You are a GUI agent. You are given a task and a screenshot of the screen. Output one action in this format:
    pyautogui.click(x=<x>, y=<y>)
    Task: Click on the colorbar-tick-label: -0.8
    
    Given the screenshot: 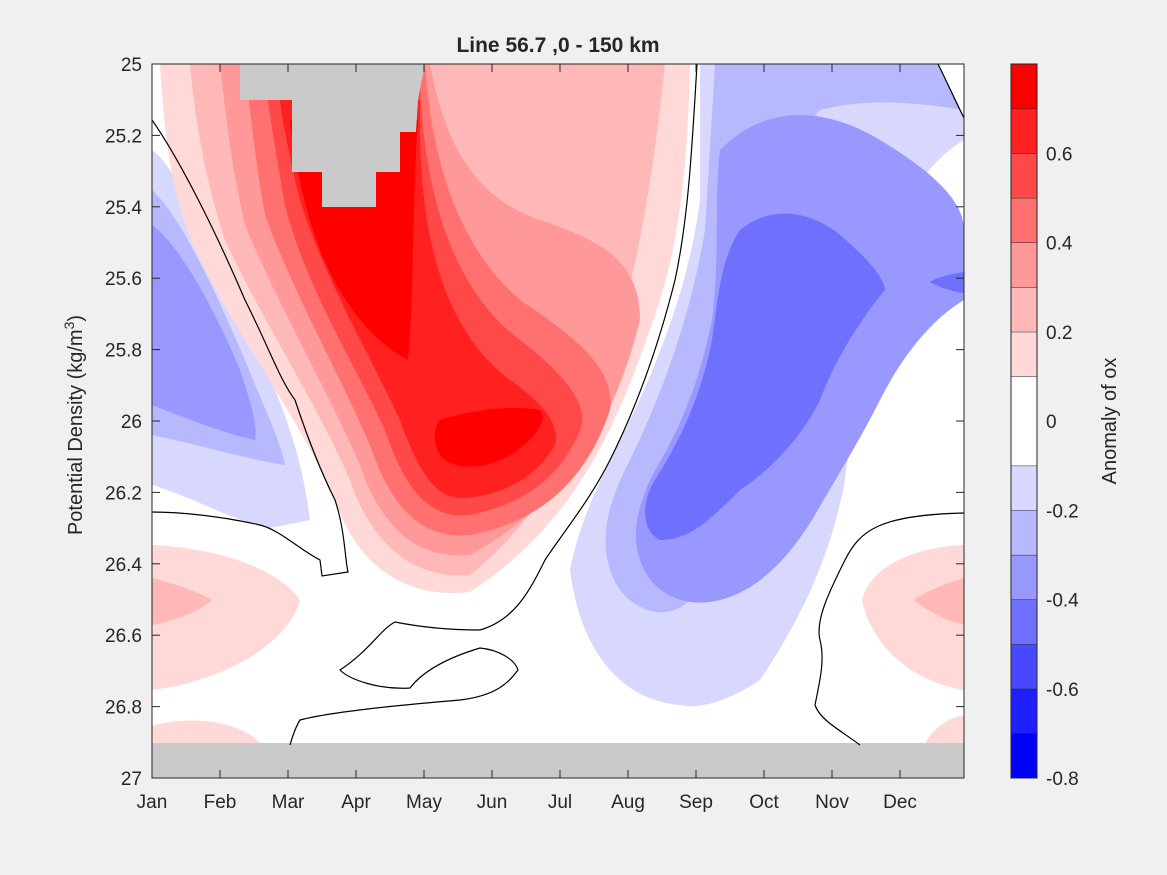 What is the action you would take?
    pyautogui.click(x=1062, y=779)
    